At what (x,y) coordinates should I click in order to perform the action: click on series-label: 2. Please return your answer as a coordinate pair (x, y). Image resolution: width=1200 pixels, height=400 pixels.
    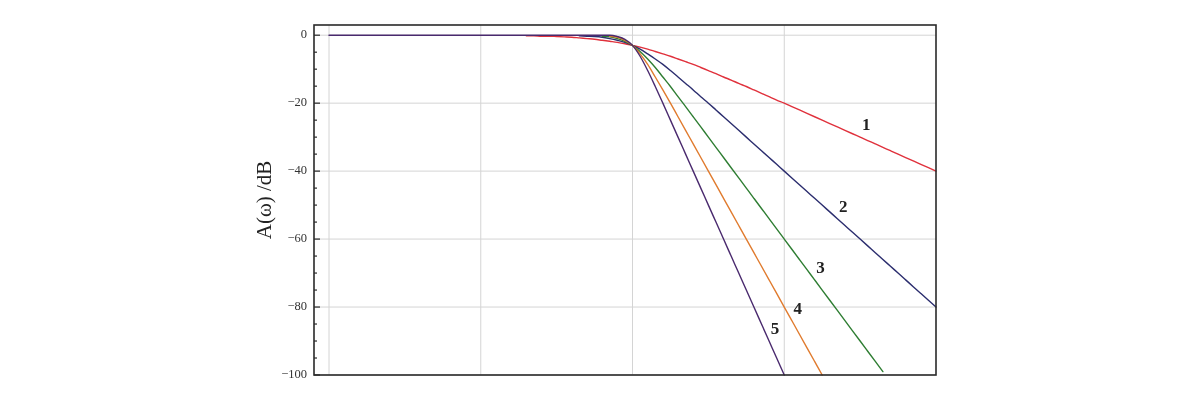
    Looking at the image, I should click on (843, 206).